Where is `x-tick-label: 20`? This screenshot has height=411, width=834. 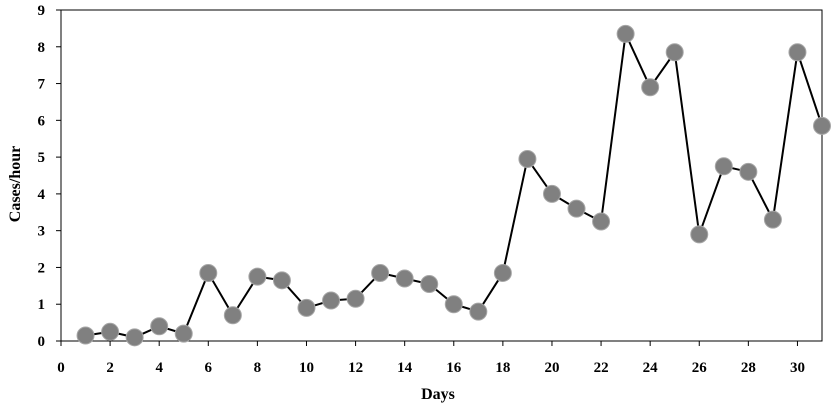
x-tick-label: 20 is located at coordinates (551, 368).